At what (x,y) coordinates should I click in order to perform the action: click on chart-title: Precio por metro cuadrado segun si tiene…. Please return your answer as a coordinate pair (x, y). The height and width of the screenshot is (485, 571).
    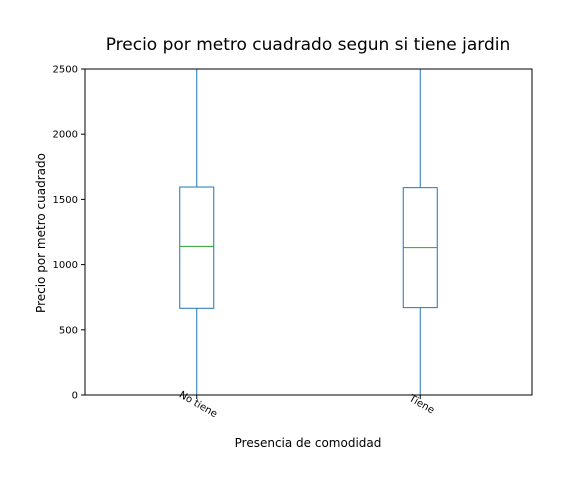
    Looking at the image, I should click on (308, 45).